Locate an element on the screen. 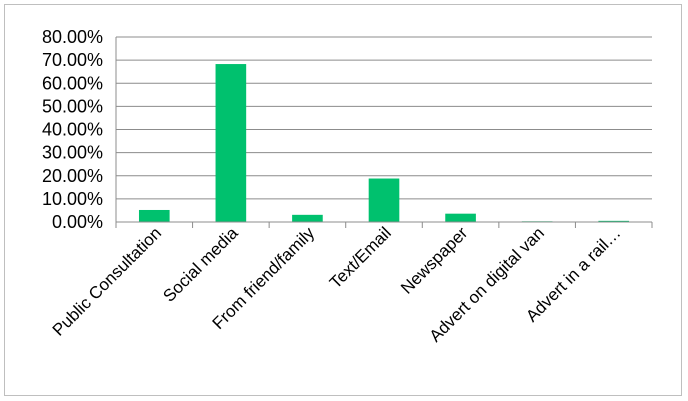 This screenshot has width=688, height=401. y-tick-label: 0.00% is located at coordinates (77, 222).